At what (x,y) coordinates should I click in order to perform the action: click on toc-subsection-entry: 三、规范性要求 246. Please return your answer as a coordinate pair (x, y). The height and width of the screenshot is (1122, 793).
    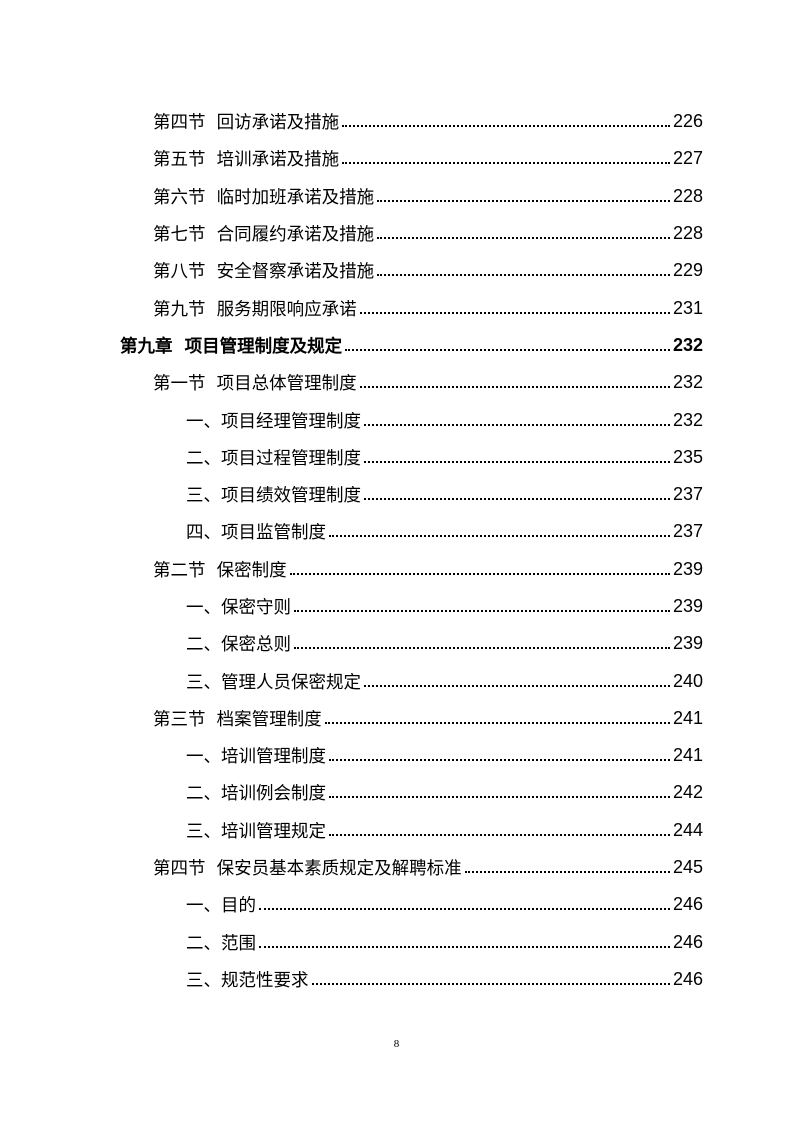
    Looking at the image, I should click on (351, 979).